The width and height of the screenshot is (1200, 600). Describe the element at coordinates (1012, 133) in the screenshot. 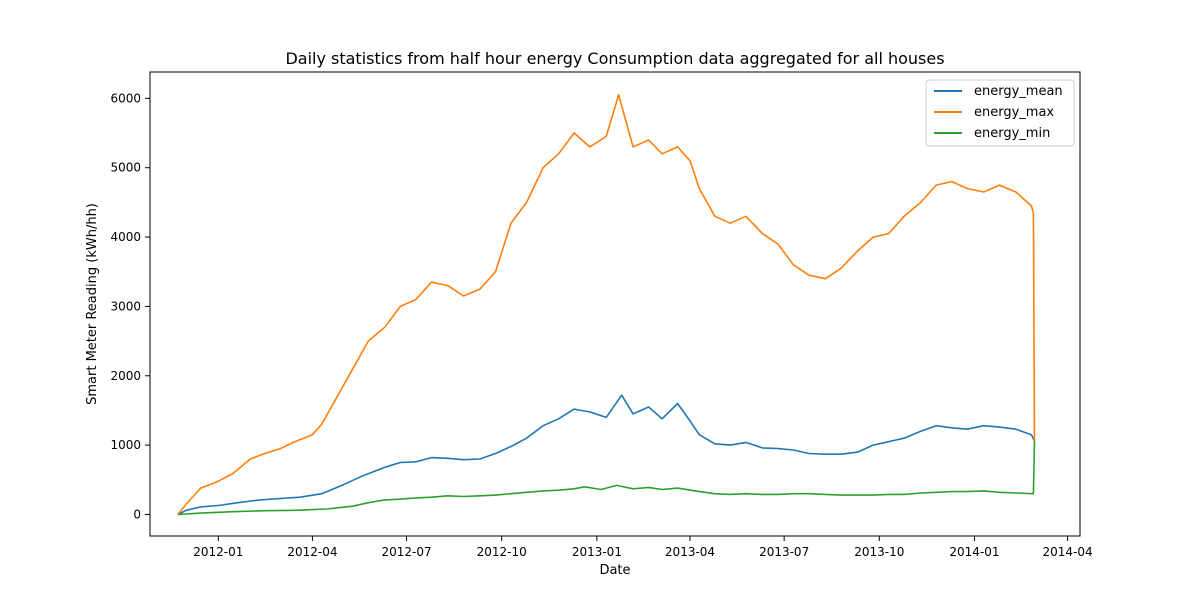

I see `legend-label: energy_min` at that location.